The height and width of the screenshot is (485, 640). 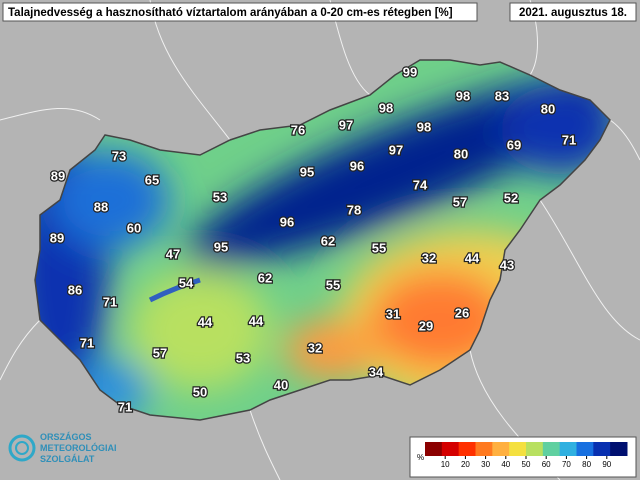 What do you see at coordinates (101, 206) in the screenshot?
I see `station-value: 88` at bounding box center [101, 206].